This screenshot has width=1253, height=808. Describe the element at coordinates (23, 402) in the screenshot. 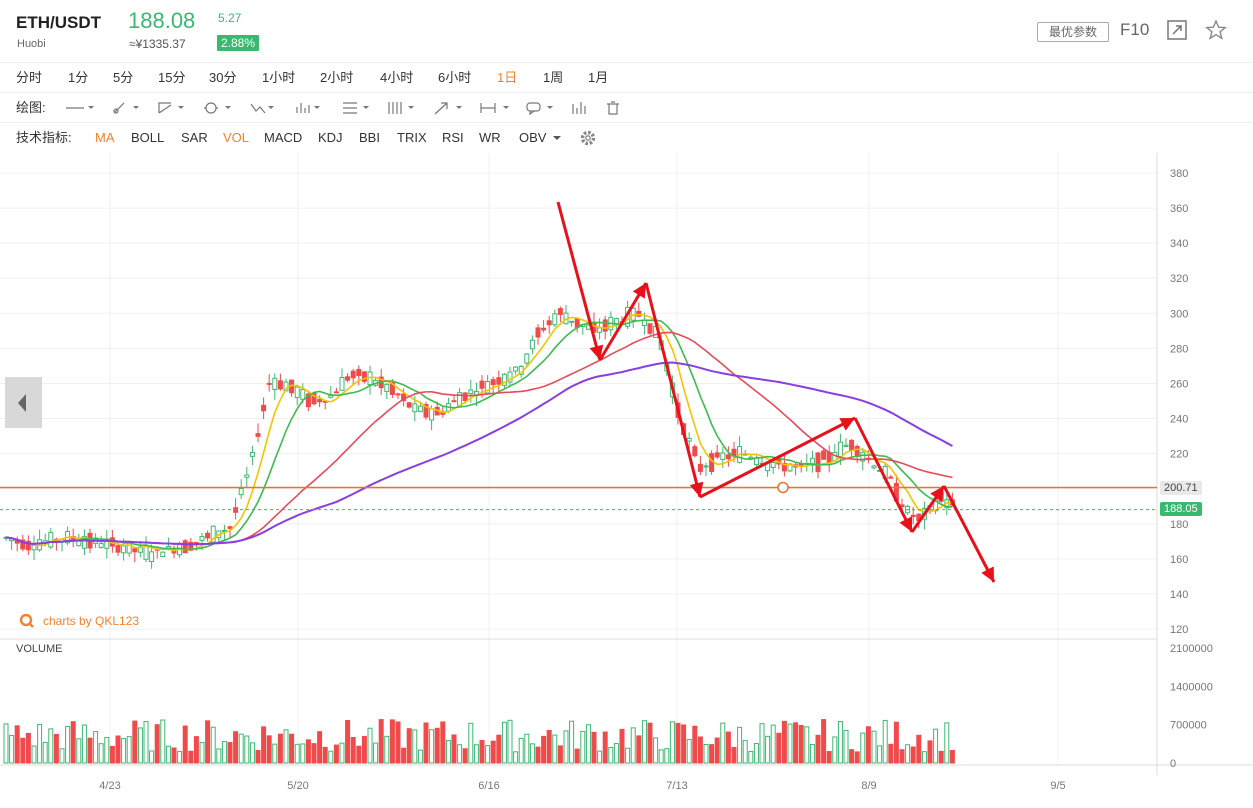

I see `scroll-left-button` at that location.